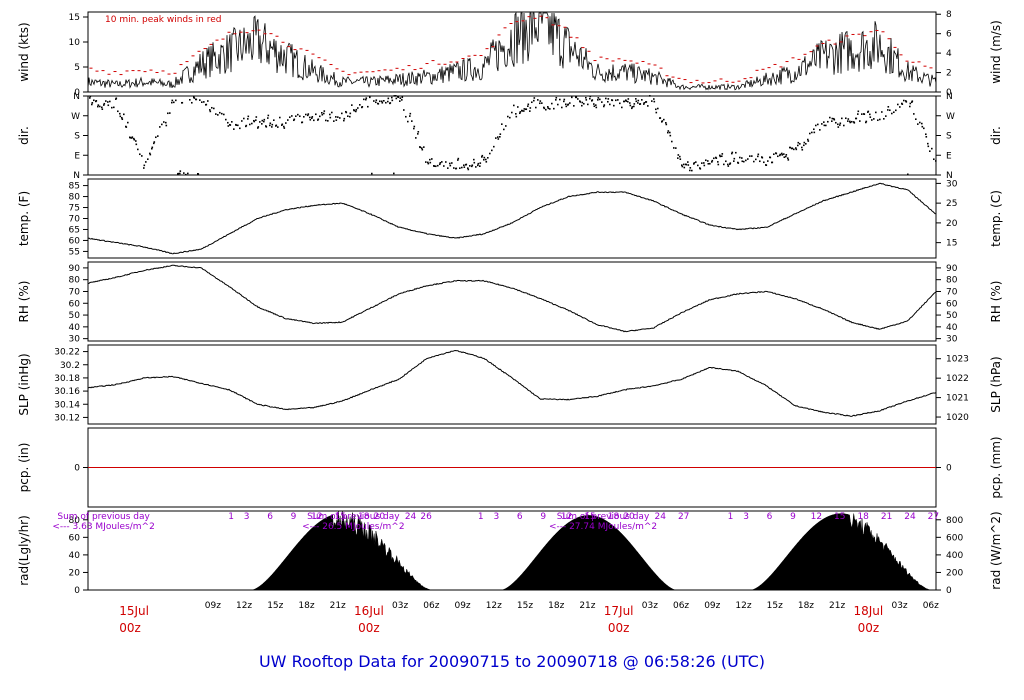  What do you see at coordinates (75, 220) in the screenshot?
I see `ytick-left-label: 70` at bounding box center [75, 220].